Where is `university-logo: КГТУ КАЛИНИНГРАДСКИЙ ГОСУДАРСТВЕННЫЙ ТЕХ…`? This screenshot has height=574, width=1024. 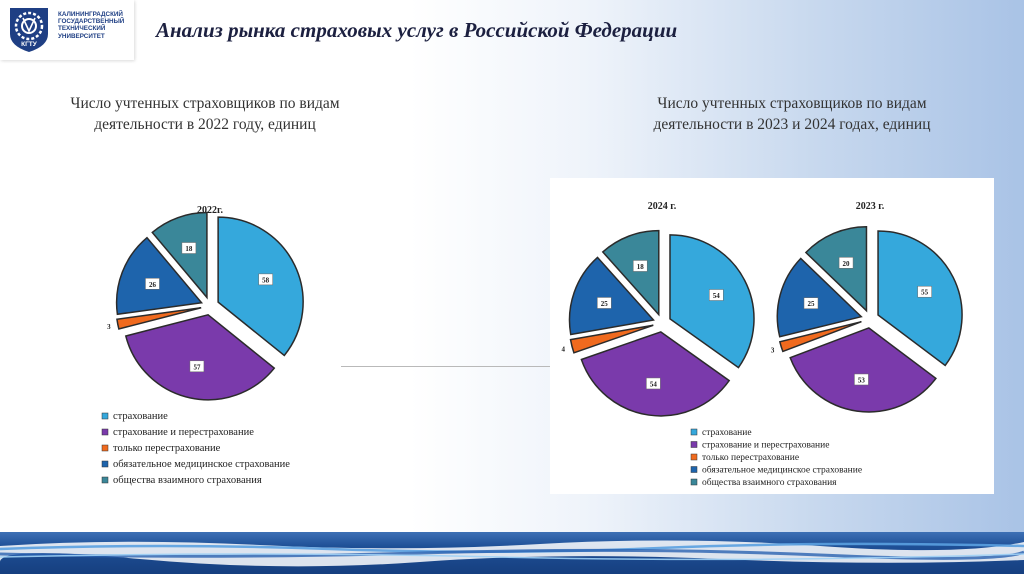 university-logo: КГТУ КАЛИНИНГРАДСКИЙ ГОСУДАРСТВЕННЫЙ ТЕХ… is located at coordinates (67, 30).